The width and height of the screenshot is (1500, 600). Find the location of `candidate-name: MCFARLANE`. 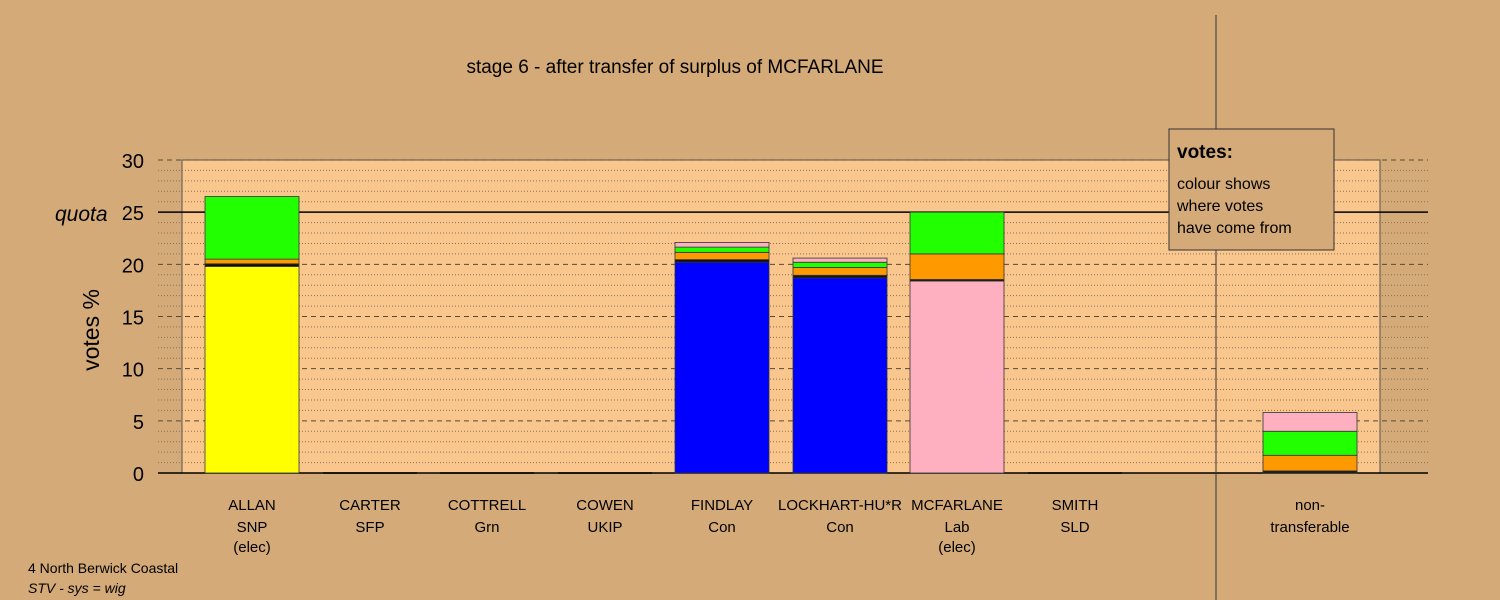

candidate-name: MCFARLANE is located at coordinates (957, 505).